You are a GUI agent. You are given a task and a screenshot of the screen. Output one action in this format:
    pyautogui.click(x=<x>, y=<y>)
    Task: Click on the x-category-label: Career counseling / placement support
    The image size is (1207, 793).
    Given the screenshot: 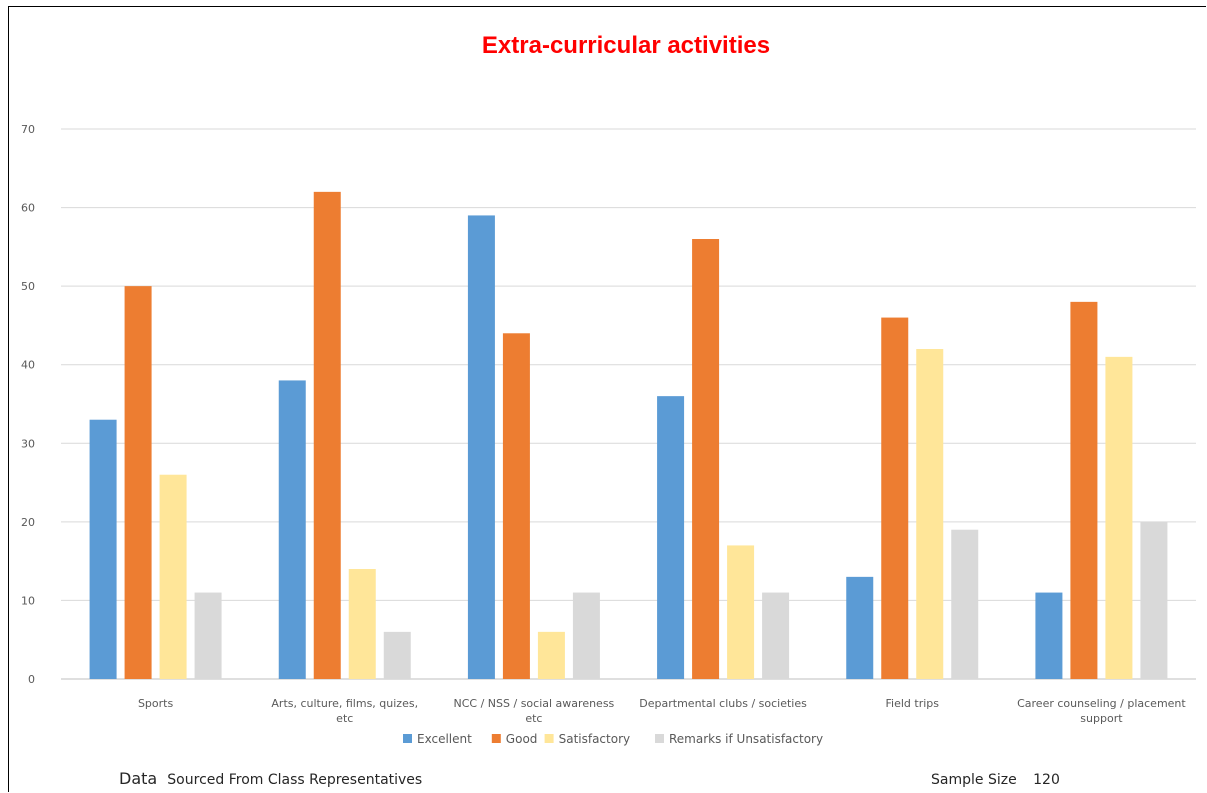 What is the action you would take?
    pyautogui.click(x=1101, y=711)
    